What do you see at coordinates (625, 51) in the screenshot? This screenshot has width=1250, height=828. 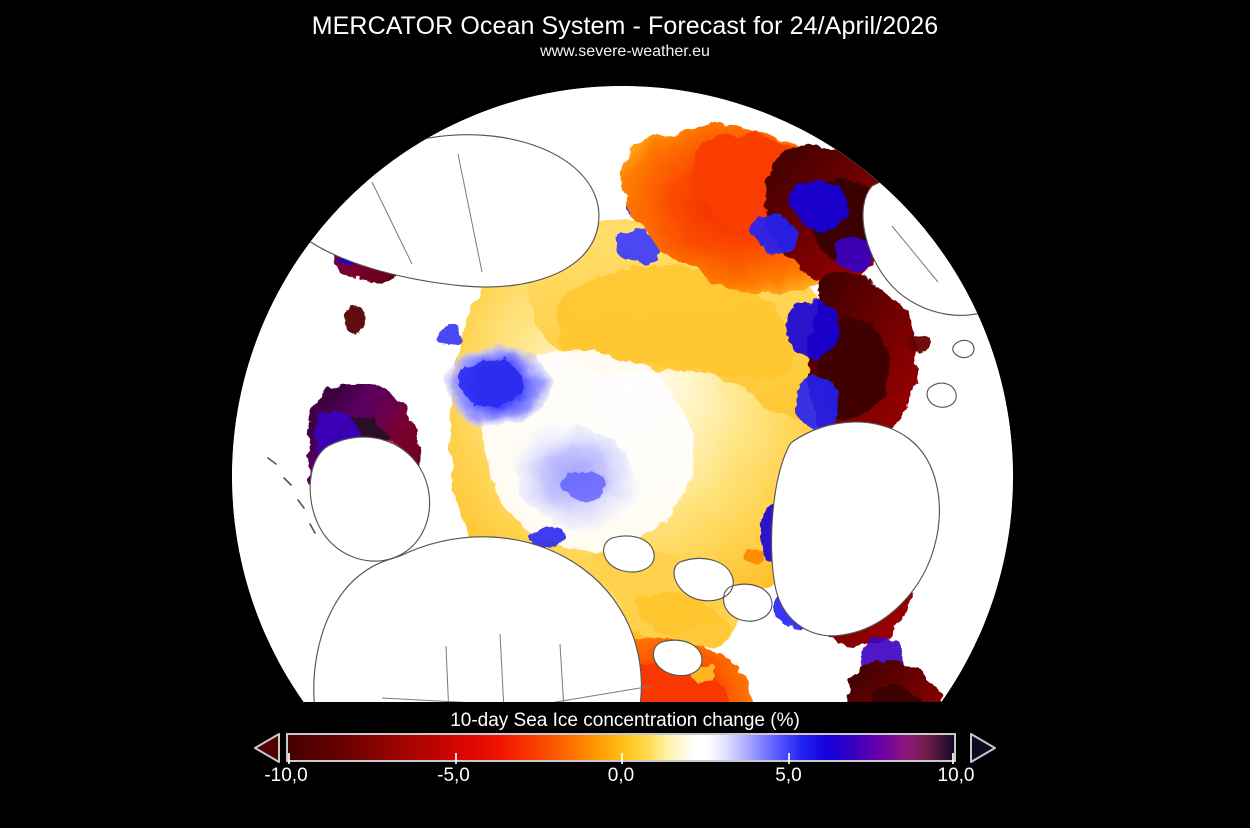 I see `source-watermark: www.severe-weather.eu` at bounding box center [625, 51].